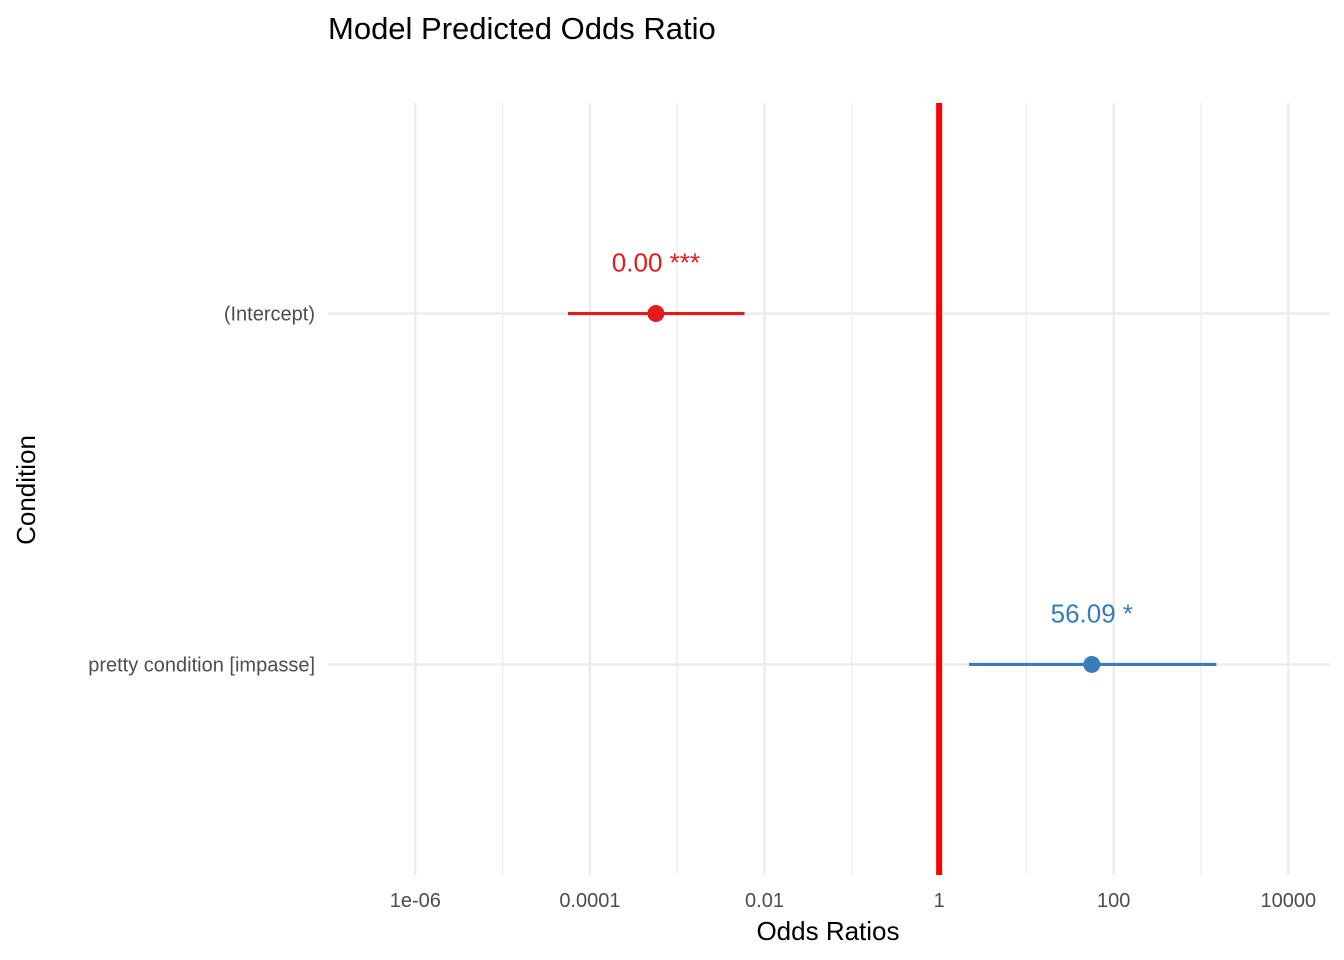  Describe the element at coordinates (589, 901) in the screenshot. I see `x-tick-label: 0.0001` at that location.